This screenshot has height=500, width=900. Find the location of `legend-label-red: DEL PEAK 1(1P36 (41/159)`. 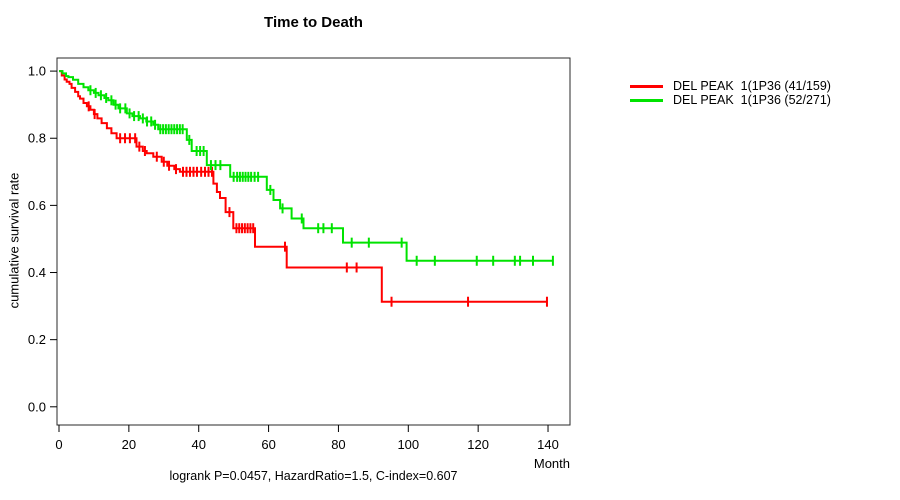

legend-label-red: DEL PEAK 1(1P36 (41/159) is located at coordinates (752, 86).